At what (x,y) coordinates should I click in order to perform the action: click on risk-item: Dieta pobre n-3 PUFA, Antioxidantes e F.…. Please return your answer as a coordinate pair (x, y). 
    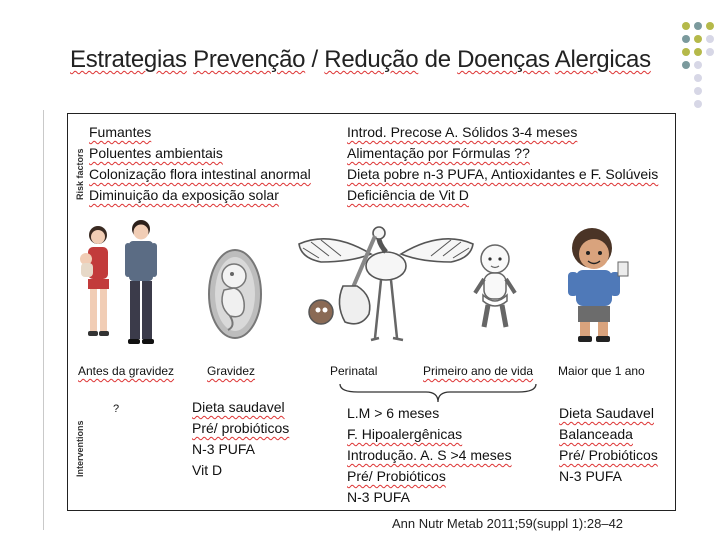
    Looking at the image, I should click on (503, 174).